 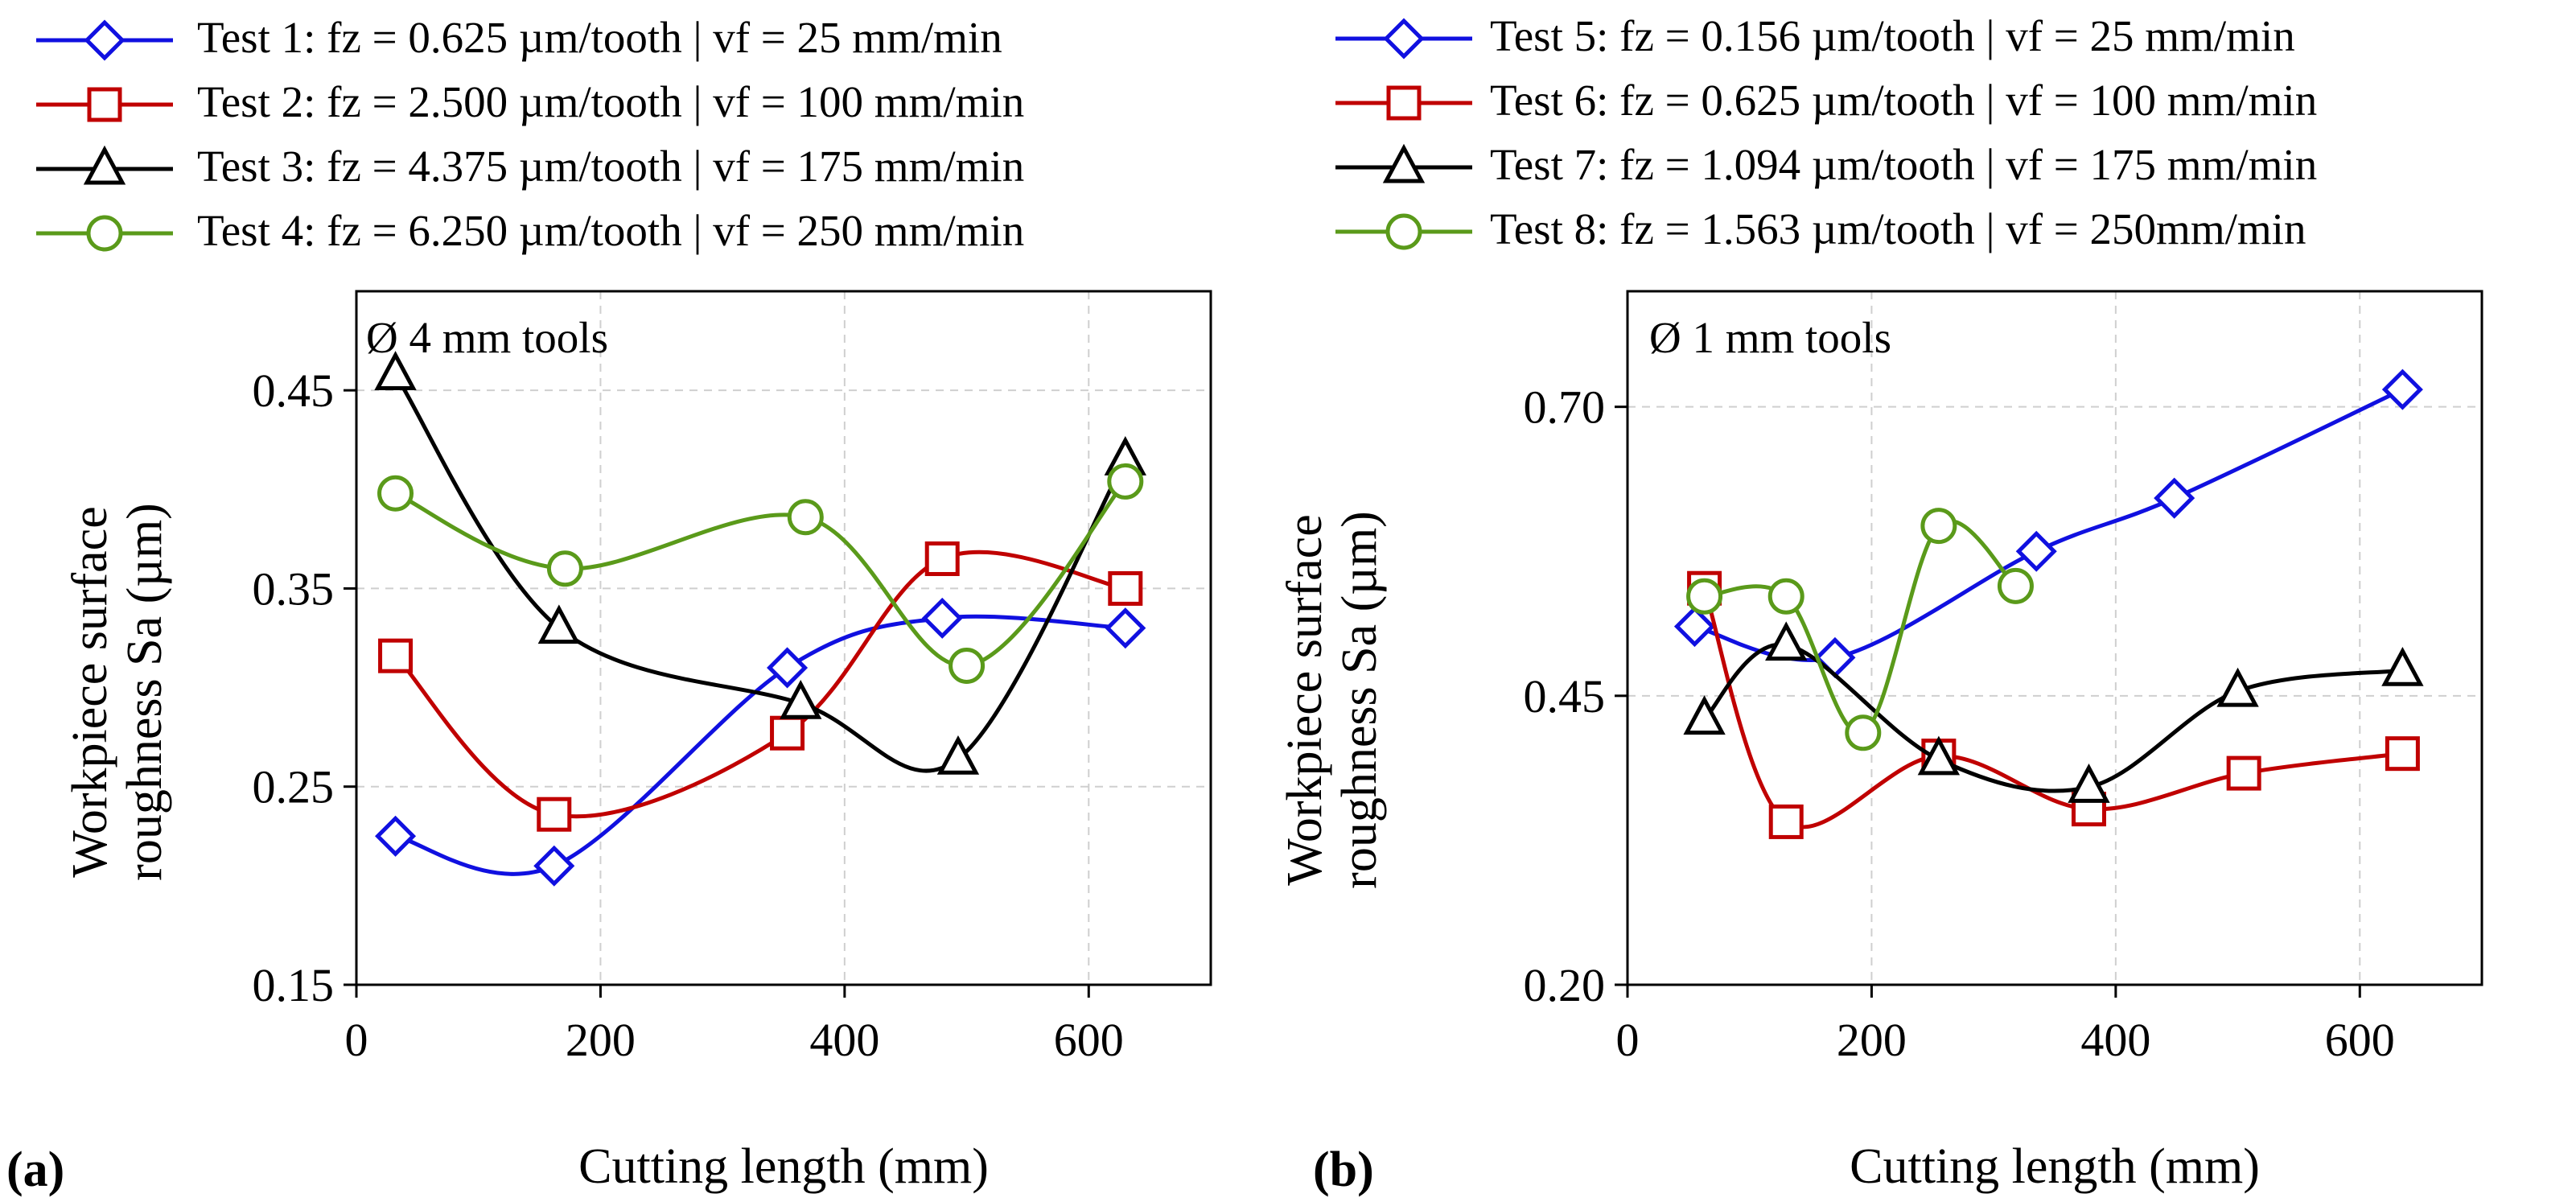 What do you see at coordinates (2048, 603) in the screenshot?
I see `chart-b-series` at bounding box center [2048, 603].